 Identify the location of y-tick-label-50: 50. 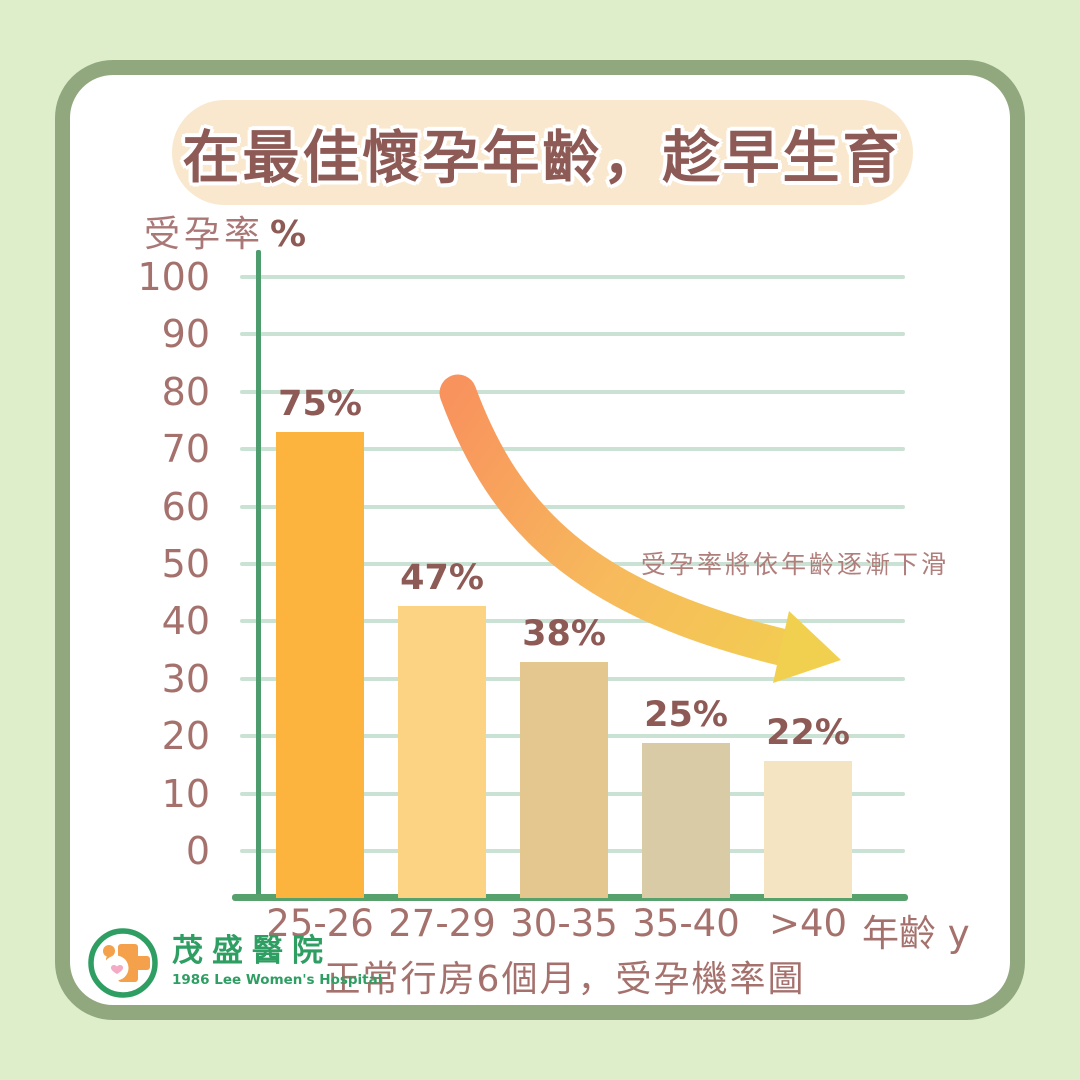
(185, 564).